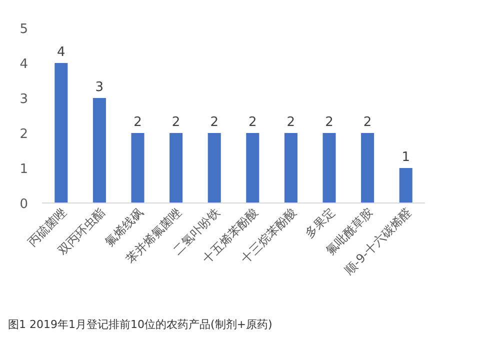 This screenshot has width=500, height=349. Describe the element at coordinates (140, 324) in the screenshot. I see `caption: 图1 2019年1月登记排前10位的农药产品(制剂+原药)` at that location.